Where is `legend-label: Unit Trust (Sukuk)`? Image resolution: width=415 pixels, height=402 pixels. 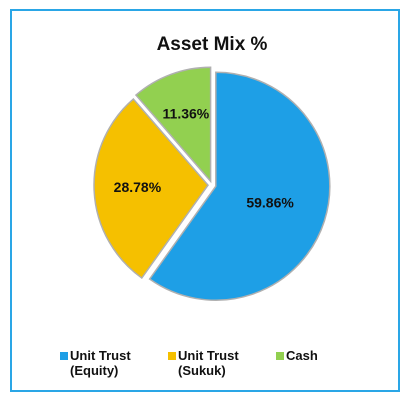
legend-label: Unit Trust (Sukuk) is located at coordinates (208, 363).